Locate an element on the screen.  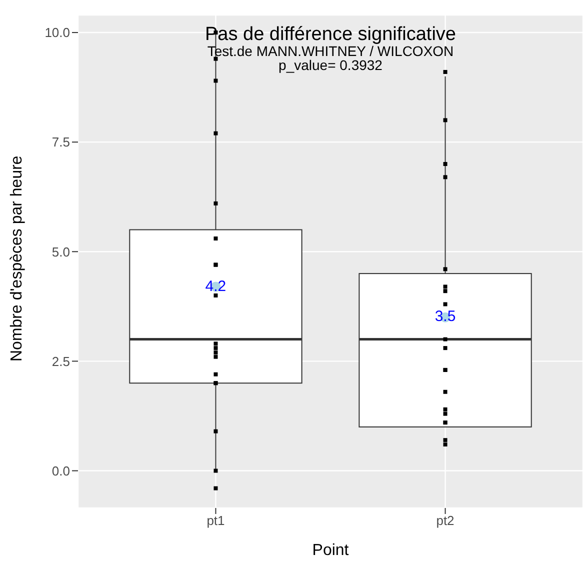
data-label: 3.5 is located at coordinates (445, 317).